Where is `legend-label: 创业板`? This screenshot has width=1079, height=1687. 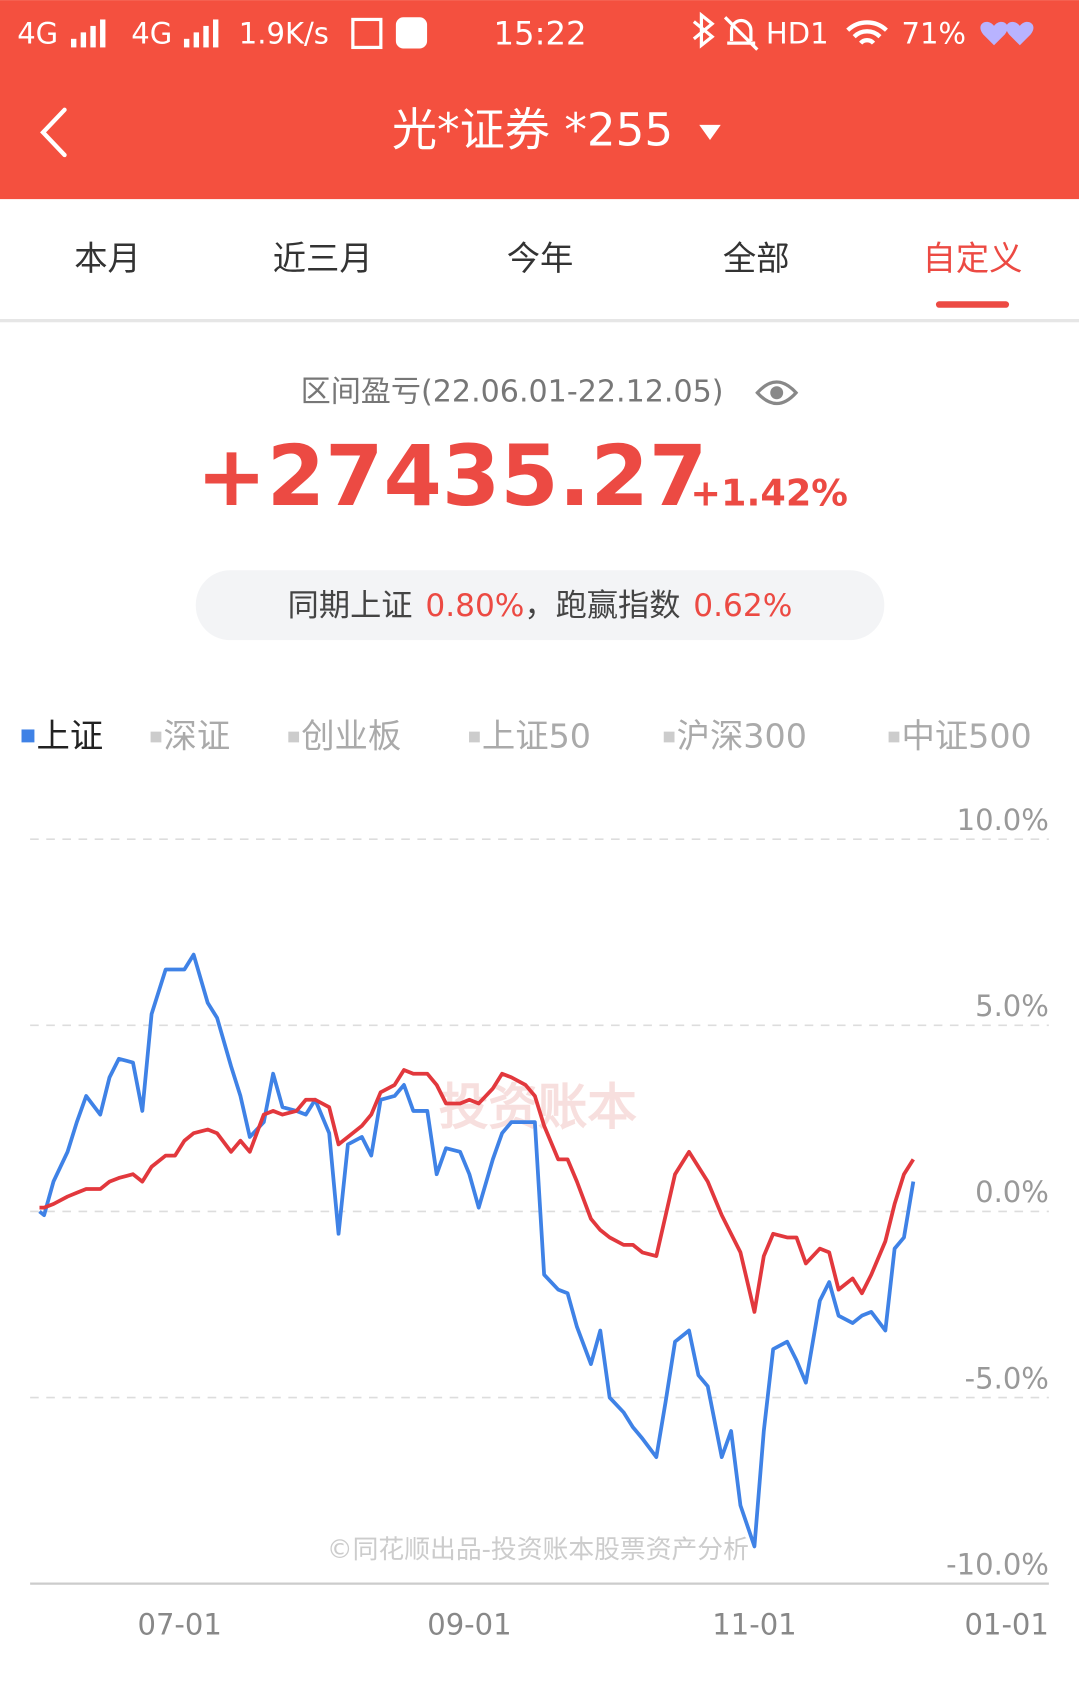 legend-label: 创业板 is located at coordinates (351, 736).